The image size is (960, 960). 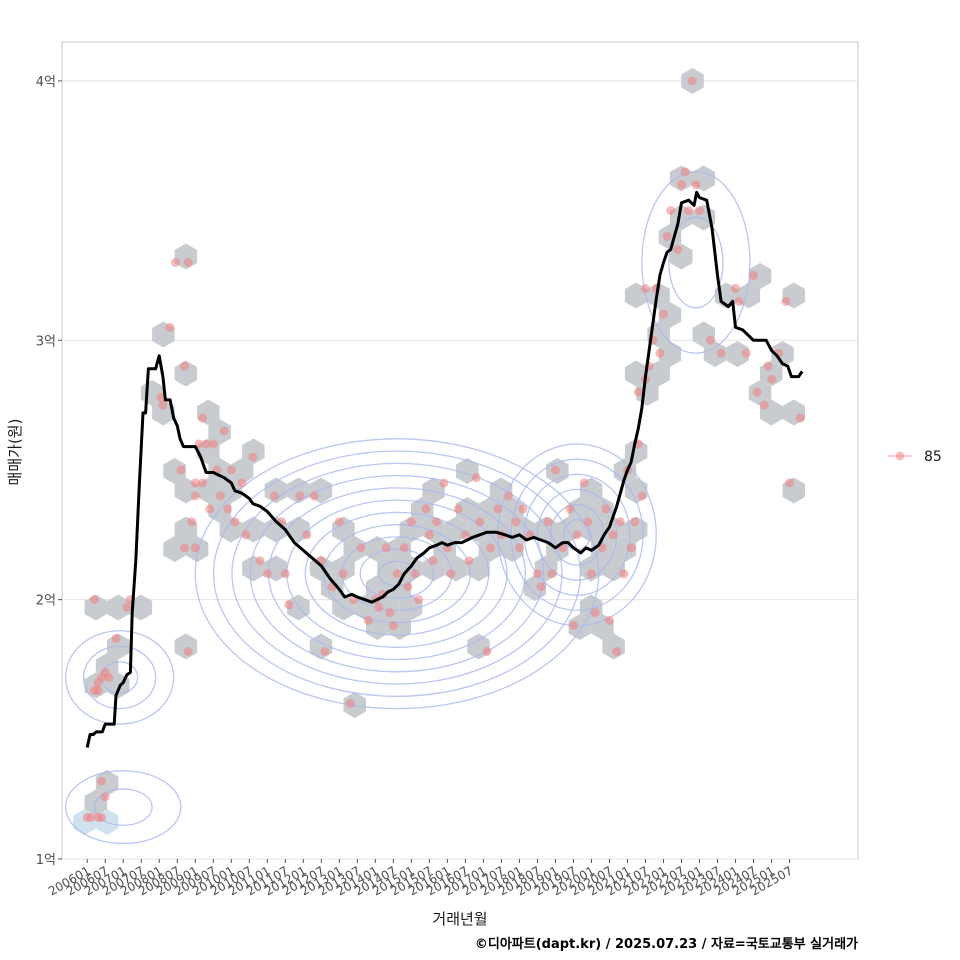 I want to click on y-tick-label: 4억, so click(x=46, y=82).